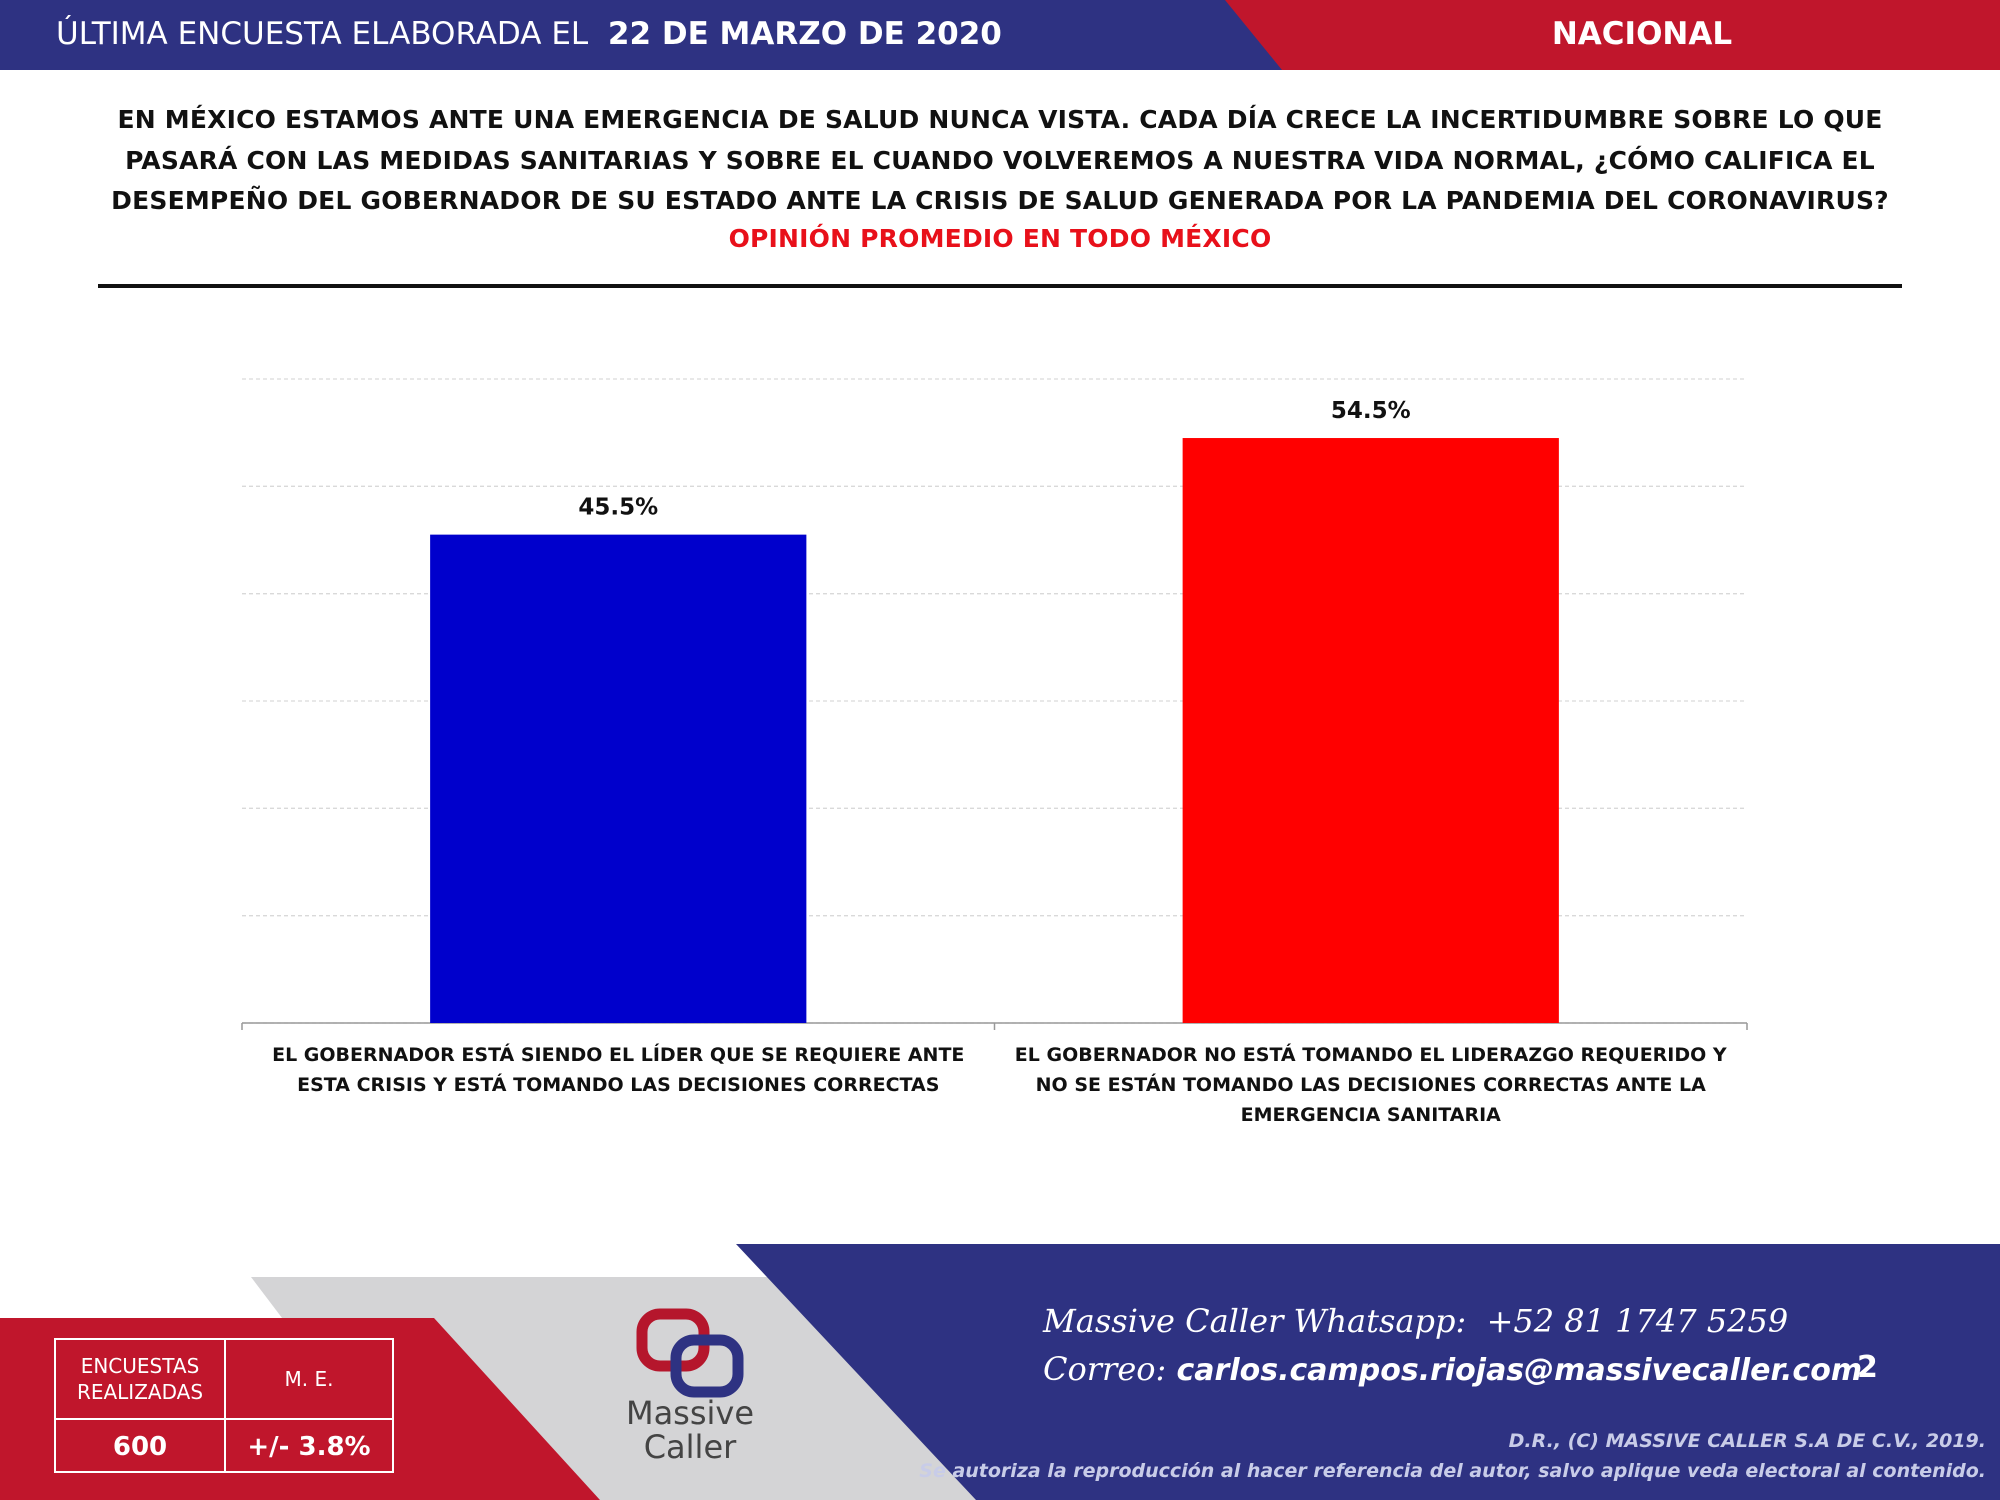 This screenshot has width=2000, height=1500. Describe the element at coordinates (1867, 1367) in the screenshot. I see `page-number: 2` at that location.